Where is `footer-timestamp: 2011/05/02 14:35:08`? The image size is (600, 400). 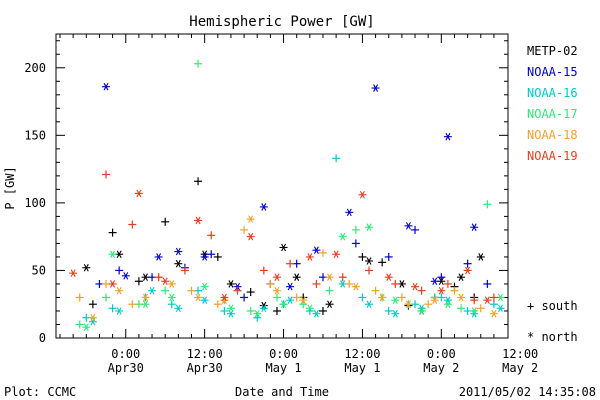
footer-timestamp: 2011/05/02 14:35:08 is located at coordinates (527, 392).